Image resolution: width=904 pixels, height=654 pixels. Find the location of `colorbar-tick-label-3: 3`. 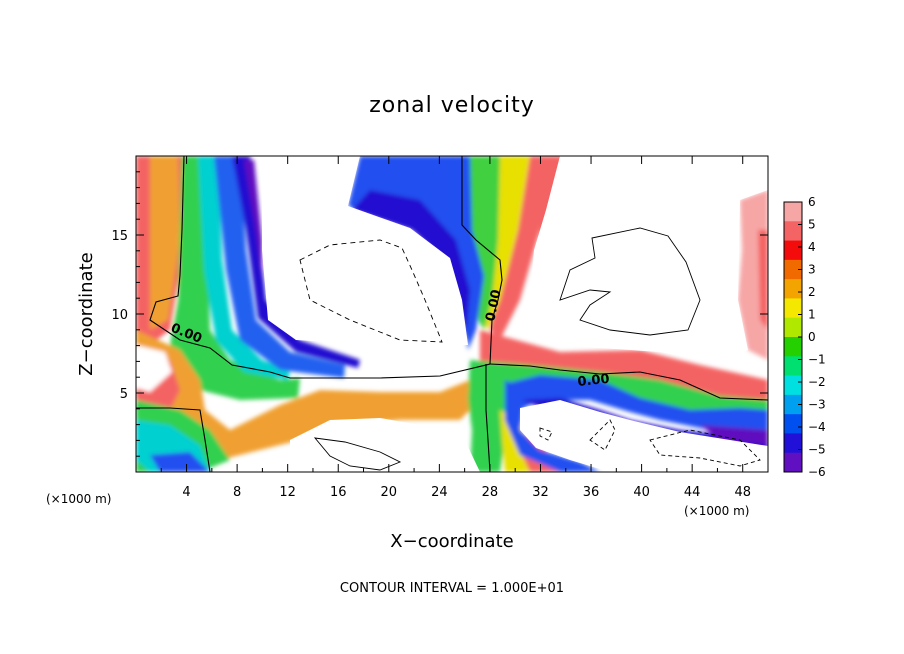

colorbar-tick-label-3: 3 is located at coordinates (812, 270).